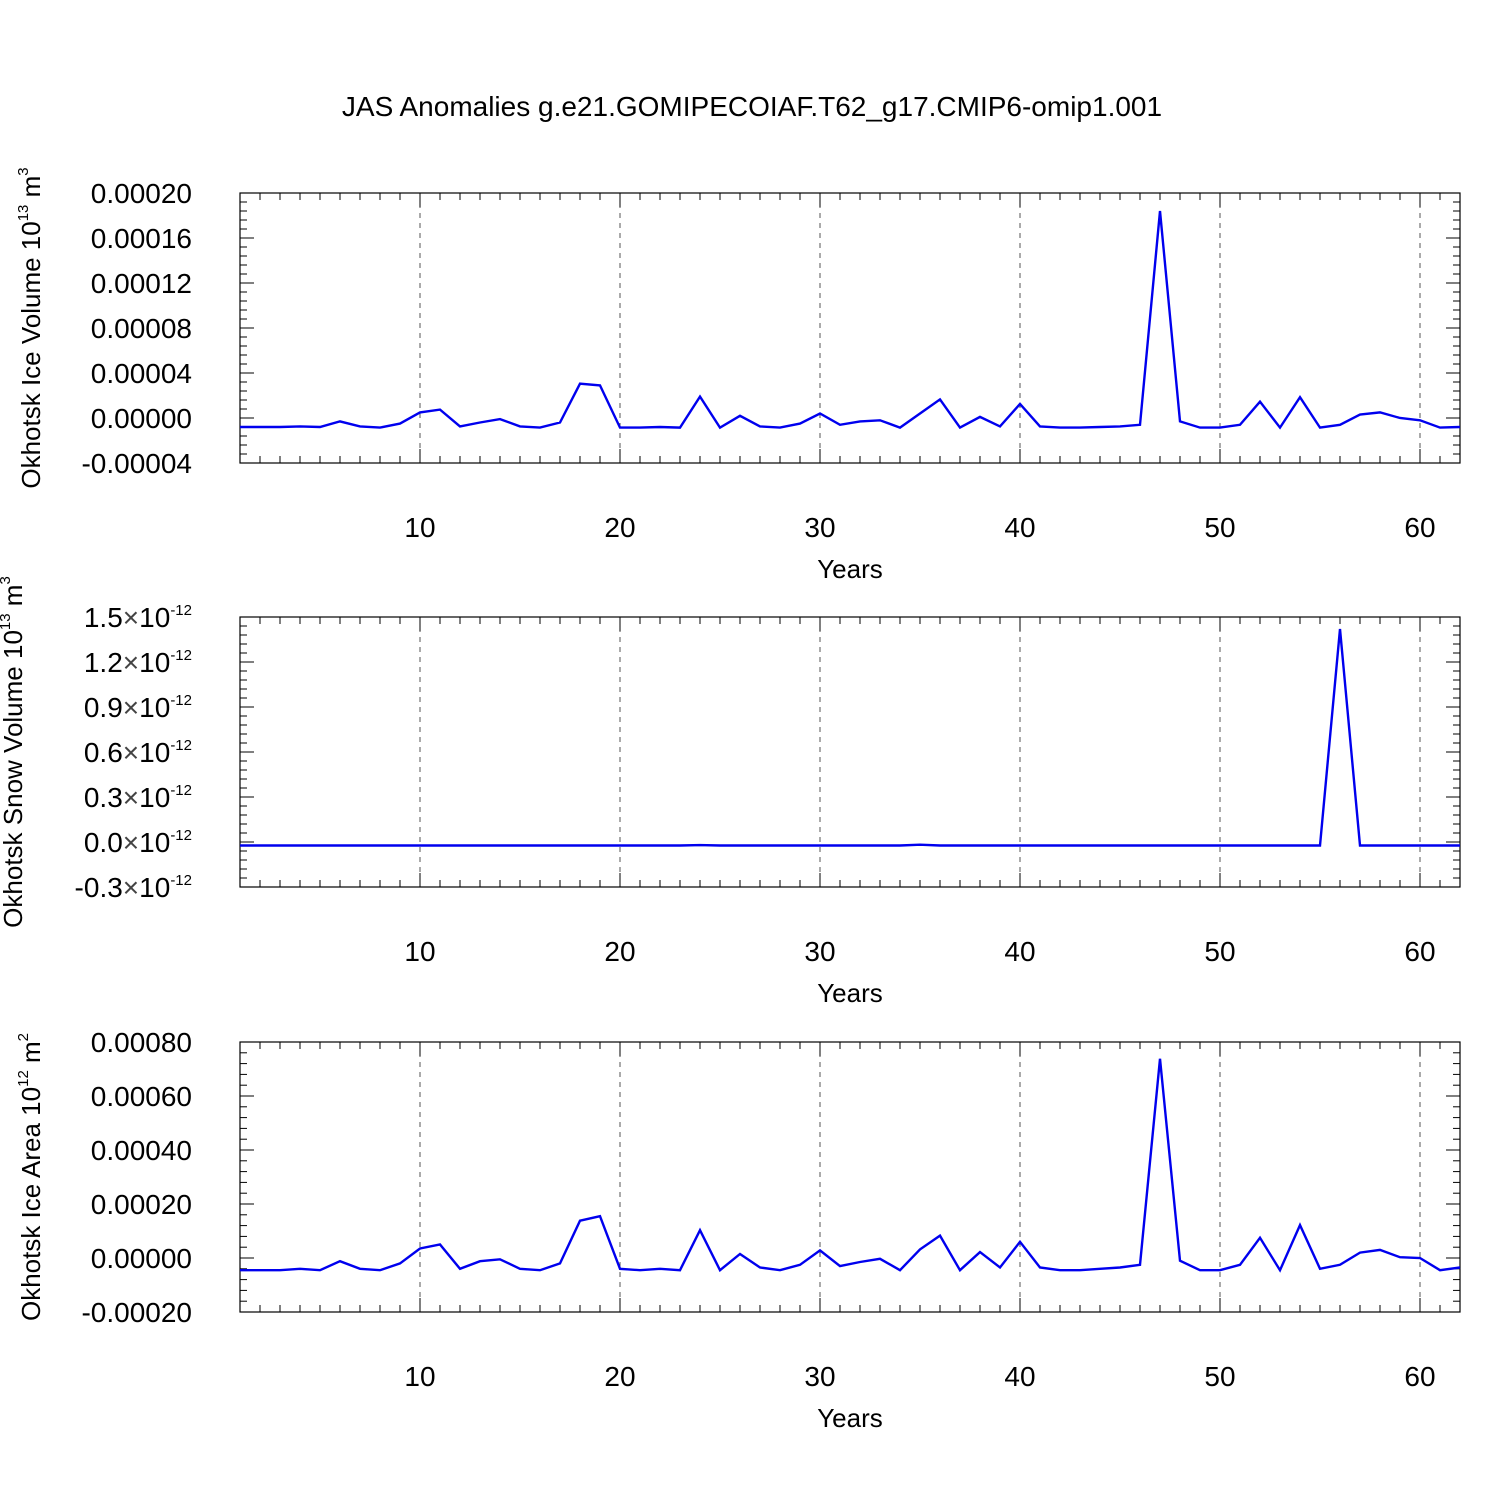  Describe the element at coordinates (138, 617) in the screenshot. I see `y-tick-label: 1.5×10⁻¹²` at that location.